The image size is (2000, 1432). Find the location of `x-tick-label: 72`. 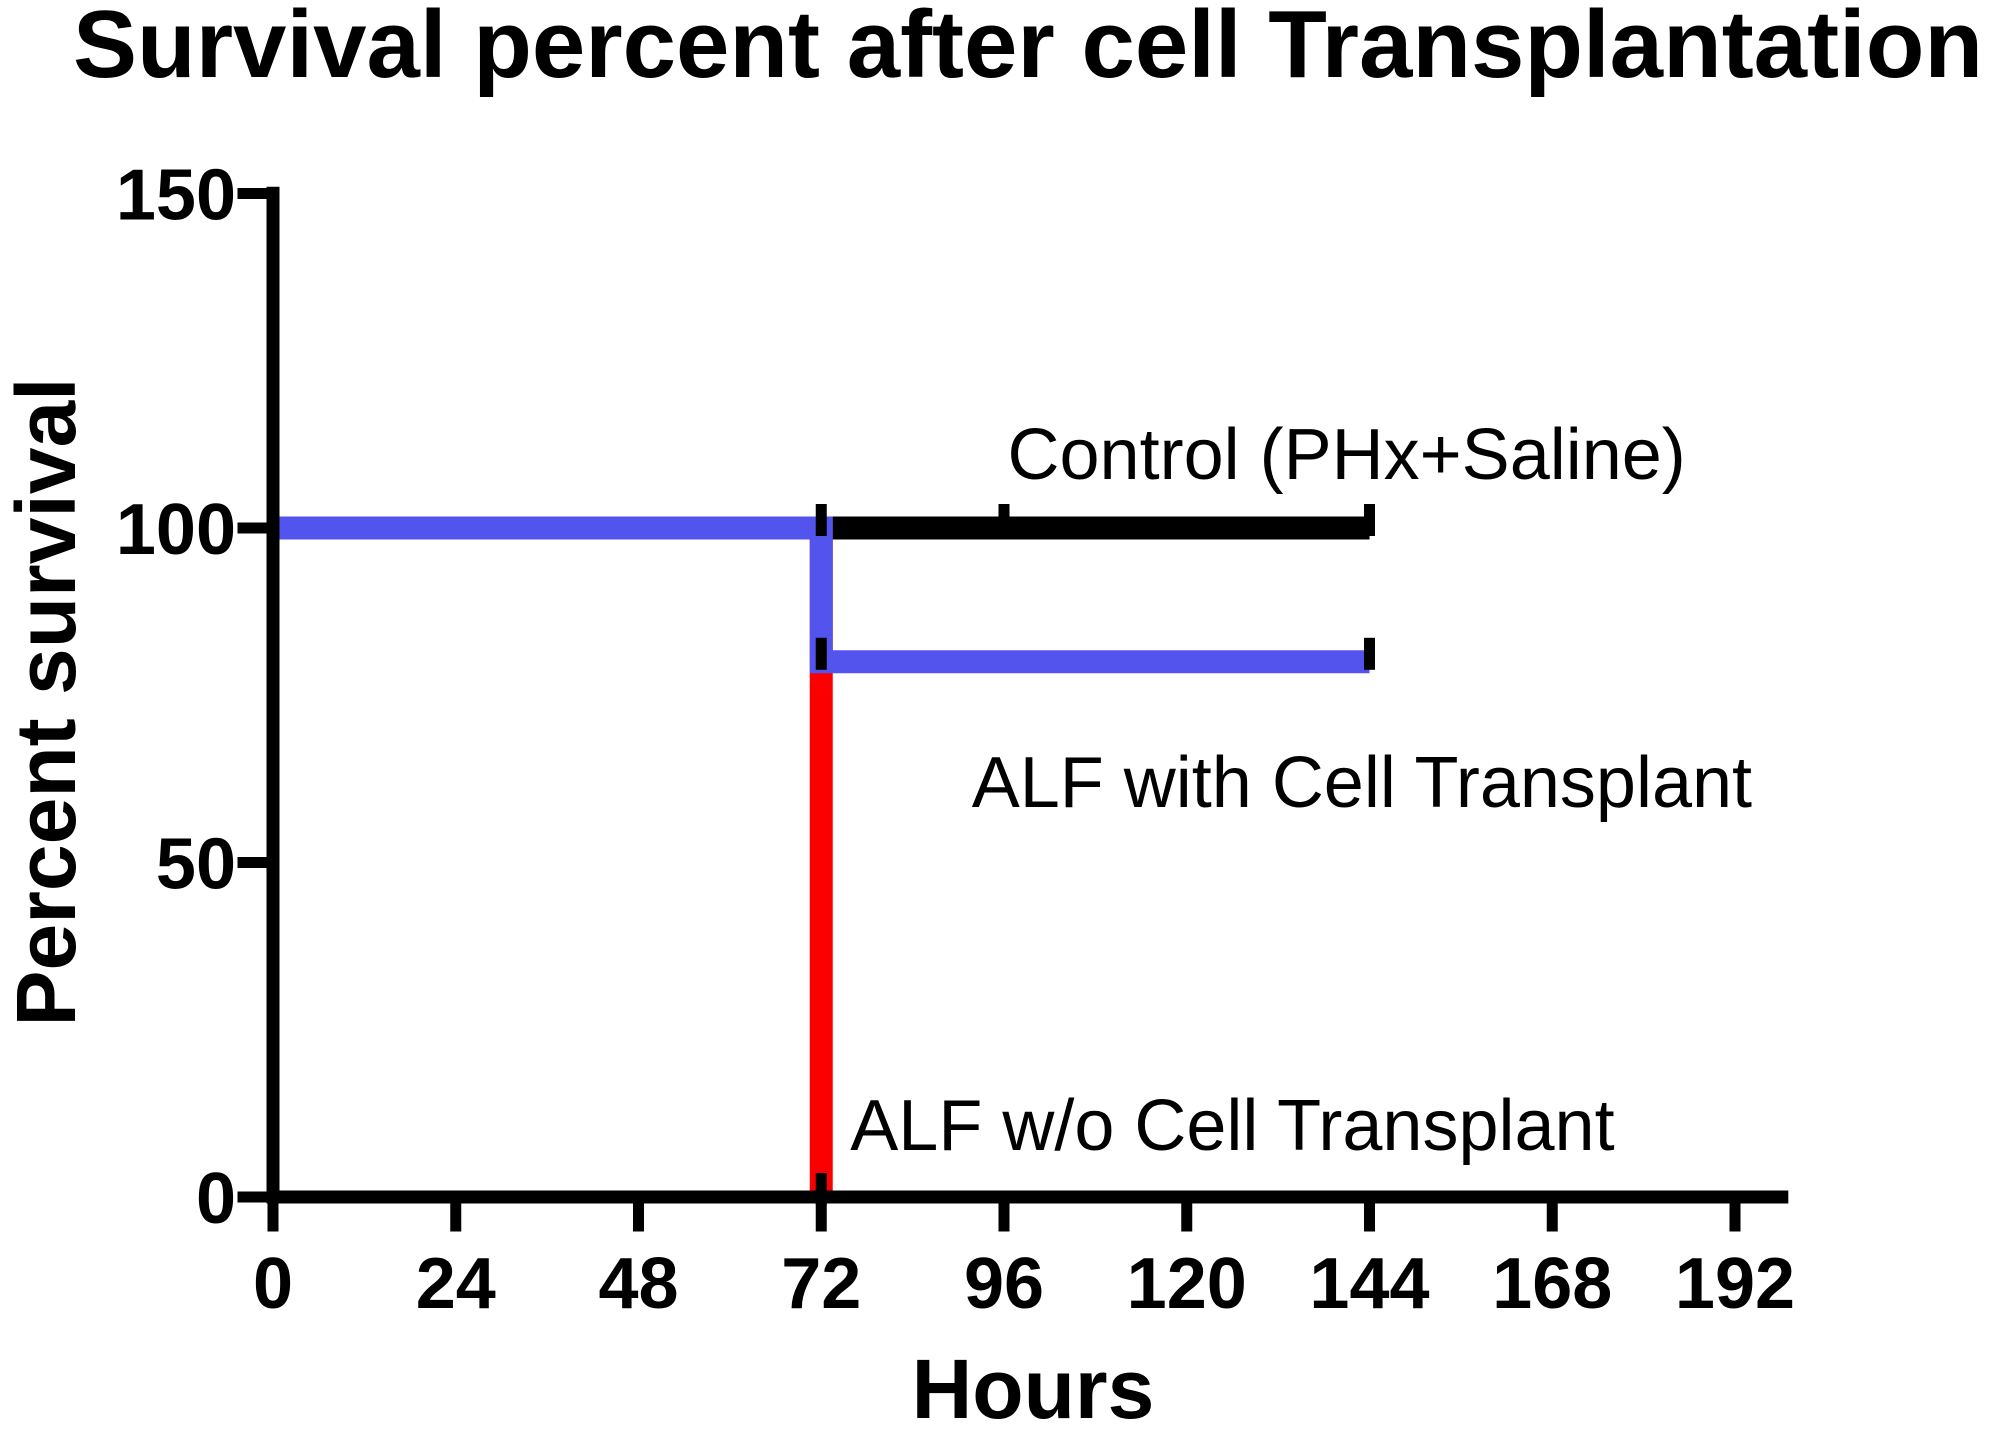

x-tick-label: 72 is located at coordinates (821, 1284).